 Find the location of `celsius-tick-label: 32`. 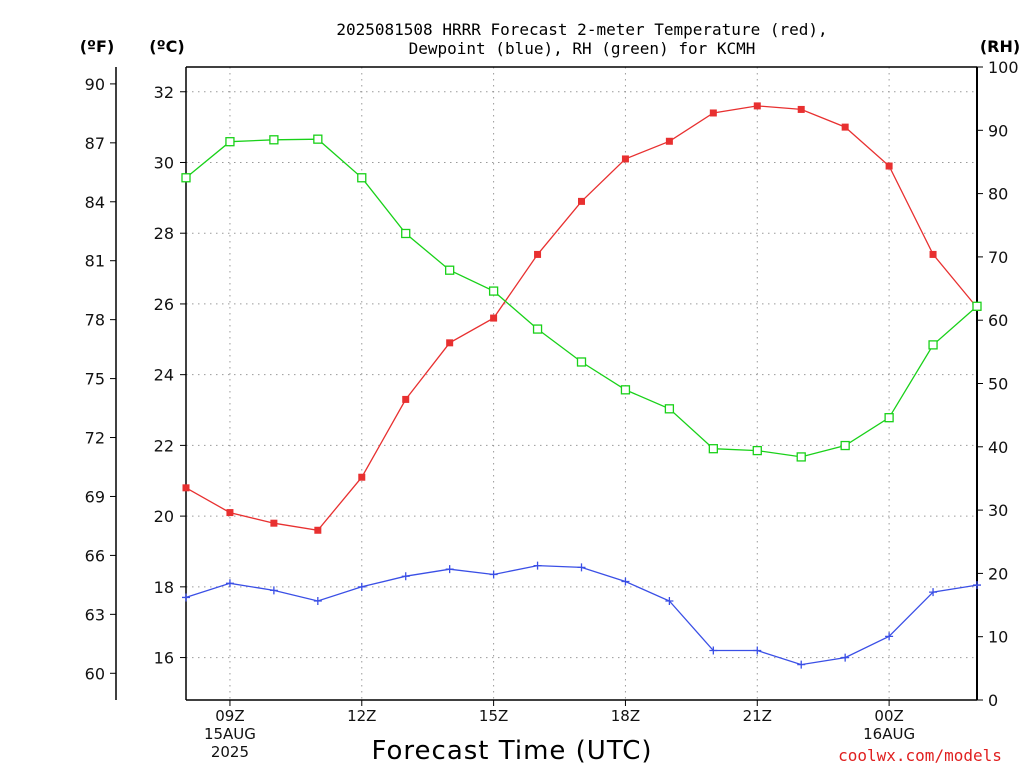

celsius-tick-label: 32 is located at coordinates (164, 92).